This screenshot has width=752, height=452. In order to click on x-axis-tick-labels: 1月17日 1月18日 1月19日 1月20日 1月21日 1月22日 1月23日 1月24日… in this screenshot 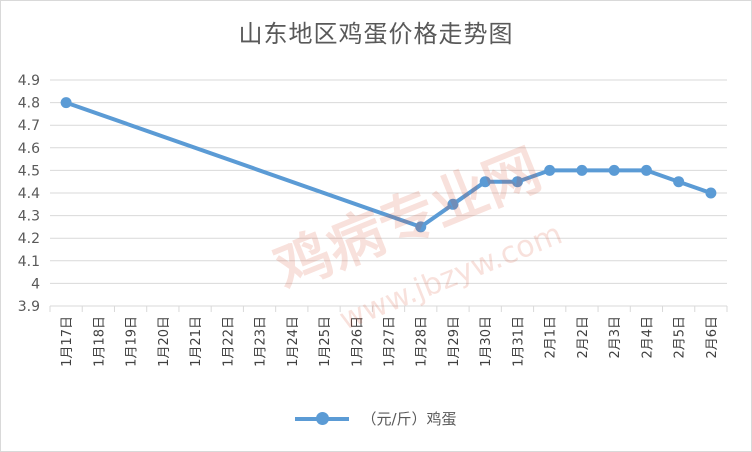, I will do `click(390, 341)`.